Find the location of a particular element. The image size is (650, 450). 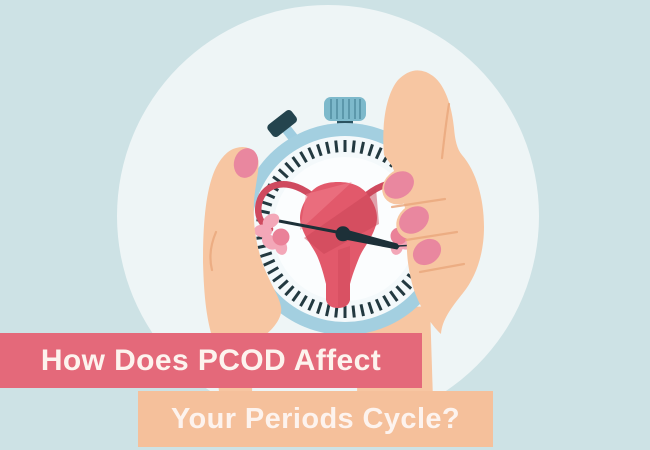

uterus-highlight is located at coordinates (326, 206).